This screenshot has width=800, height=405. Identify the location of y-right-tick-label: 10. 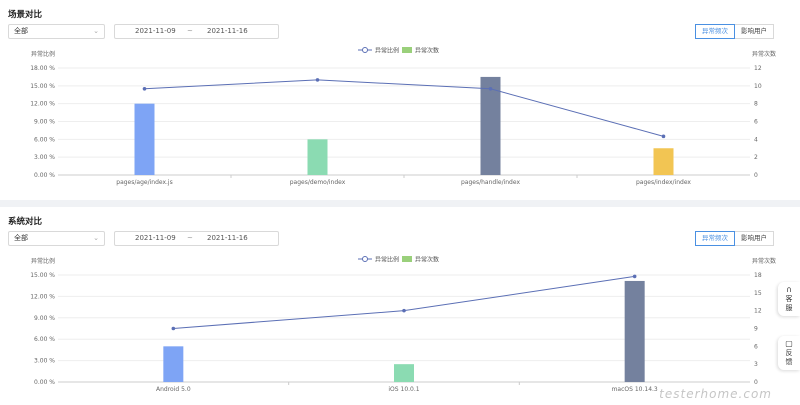
(758, 86).